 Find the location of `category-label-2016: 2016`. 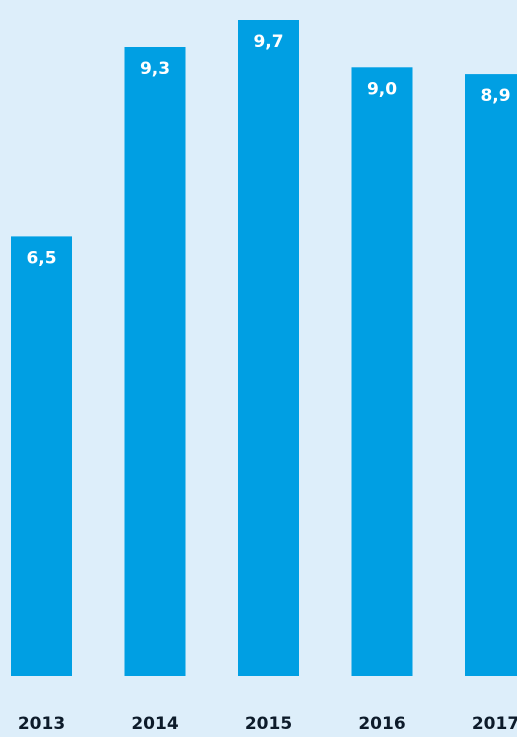

category-label-2016: 2016 is located at coordinates (381, 724).